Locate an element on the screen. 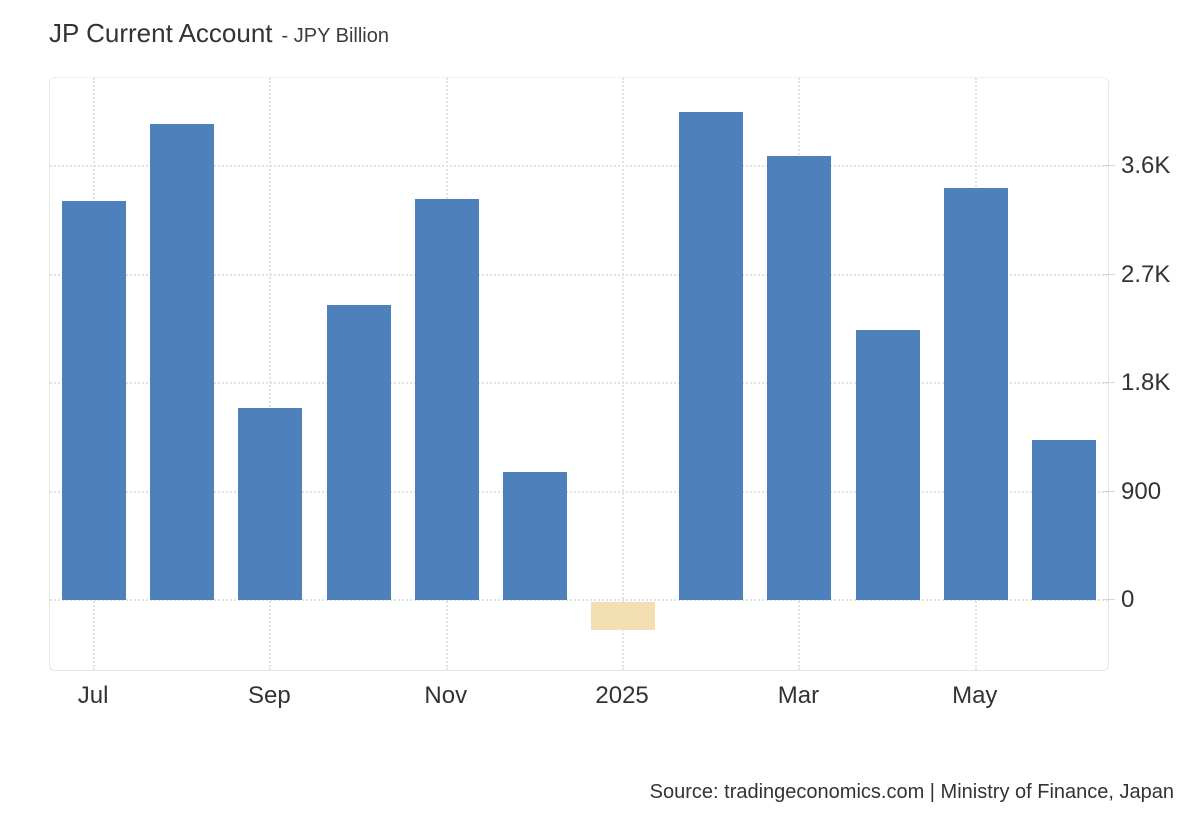 The image size is (1200, 820). chart-header: JP Current Account - JPY Billion is located at coordinates (219, 33).